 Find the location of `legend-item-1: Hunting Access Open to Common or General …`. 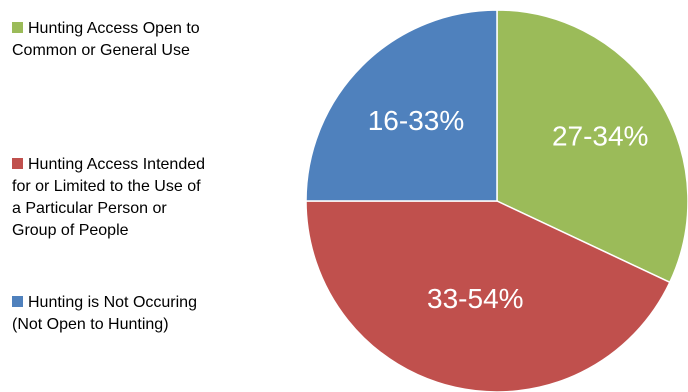

legend-item-1: Hunting Access Open to Common or General … is located at coordinates (106, 39).